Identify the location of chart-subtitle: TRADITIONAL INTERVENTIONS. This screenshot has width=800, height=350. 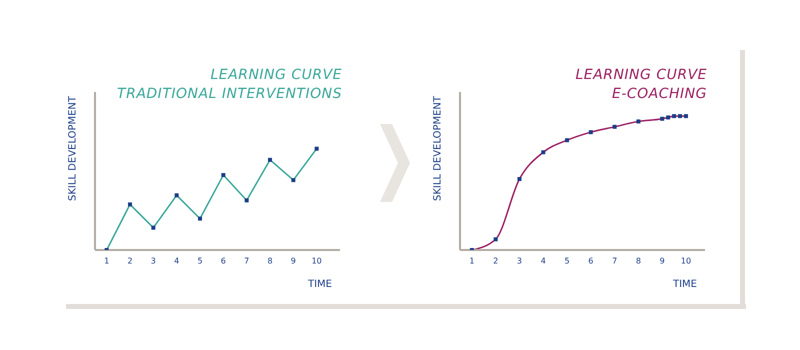
(229, 94).